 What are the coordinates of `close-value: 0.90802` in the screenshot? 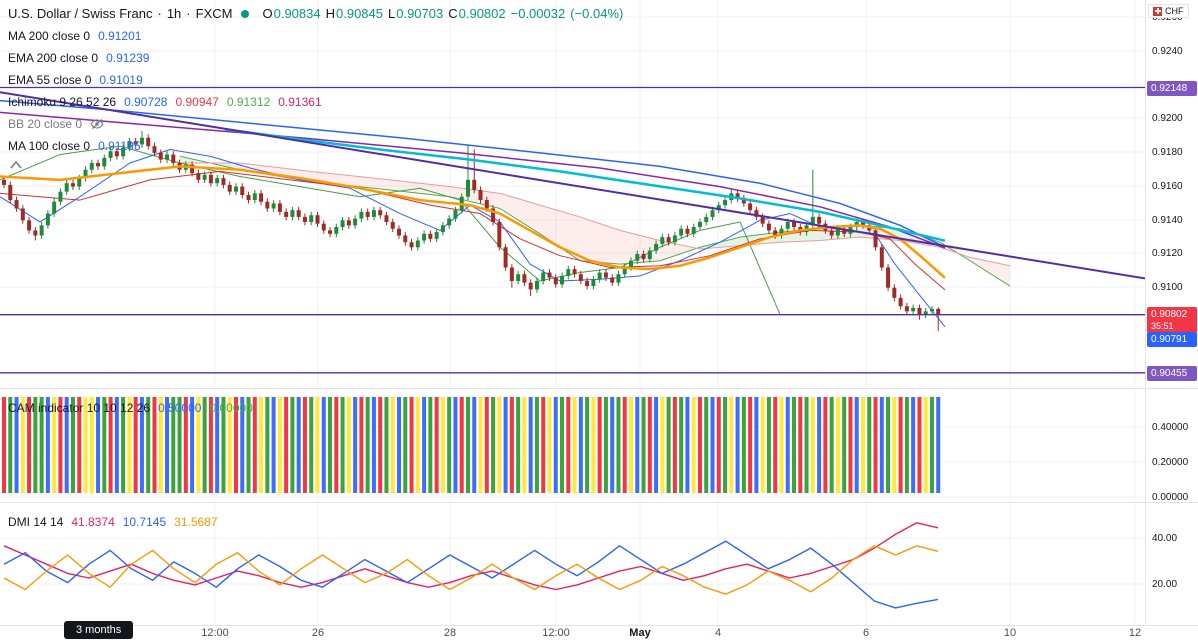 It's located at (482, 13).